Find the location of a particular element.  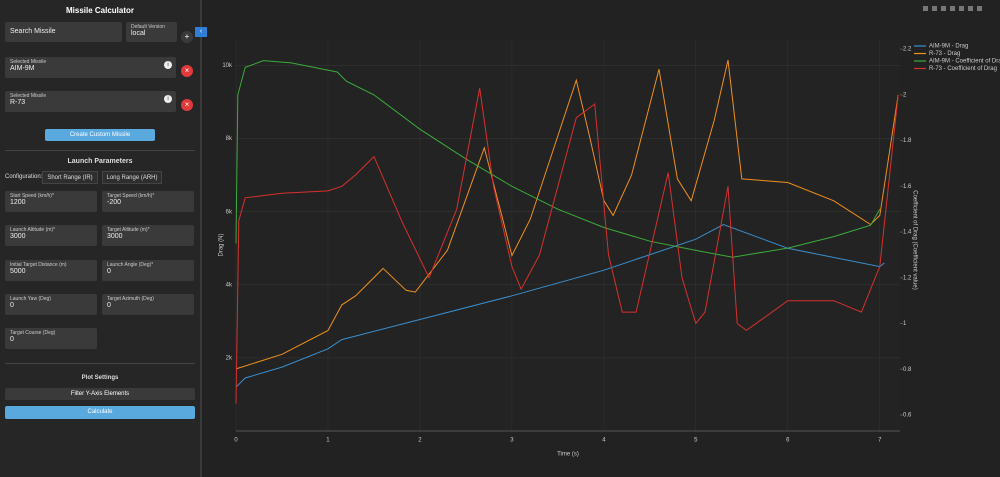

value: -200 is located at coordinates (114, 202).